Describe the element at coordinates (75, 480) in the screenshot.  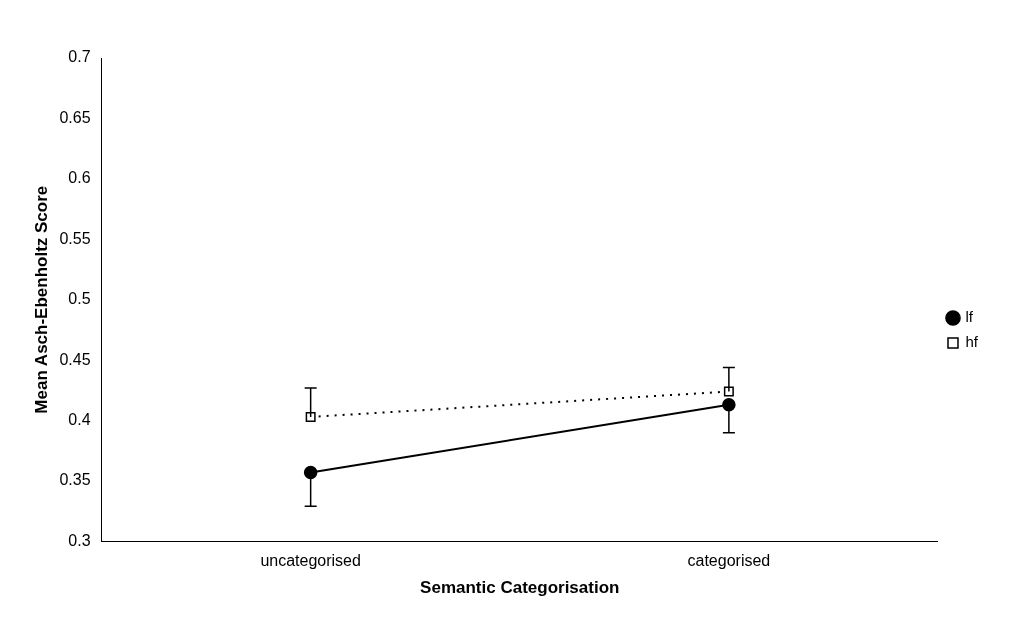
I see `y-tick-label: 0.35` at that location.